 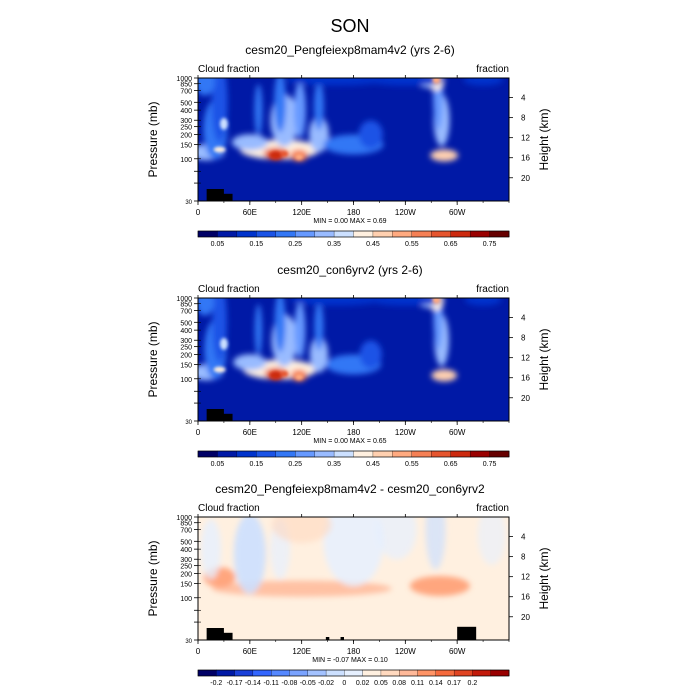 What do you see at coordinates (349, 26) in the screenshot?
I see `figure-title: SON` at bounding box center [349, 26].